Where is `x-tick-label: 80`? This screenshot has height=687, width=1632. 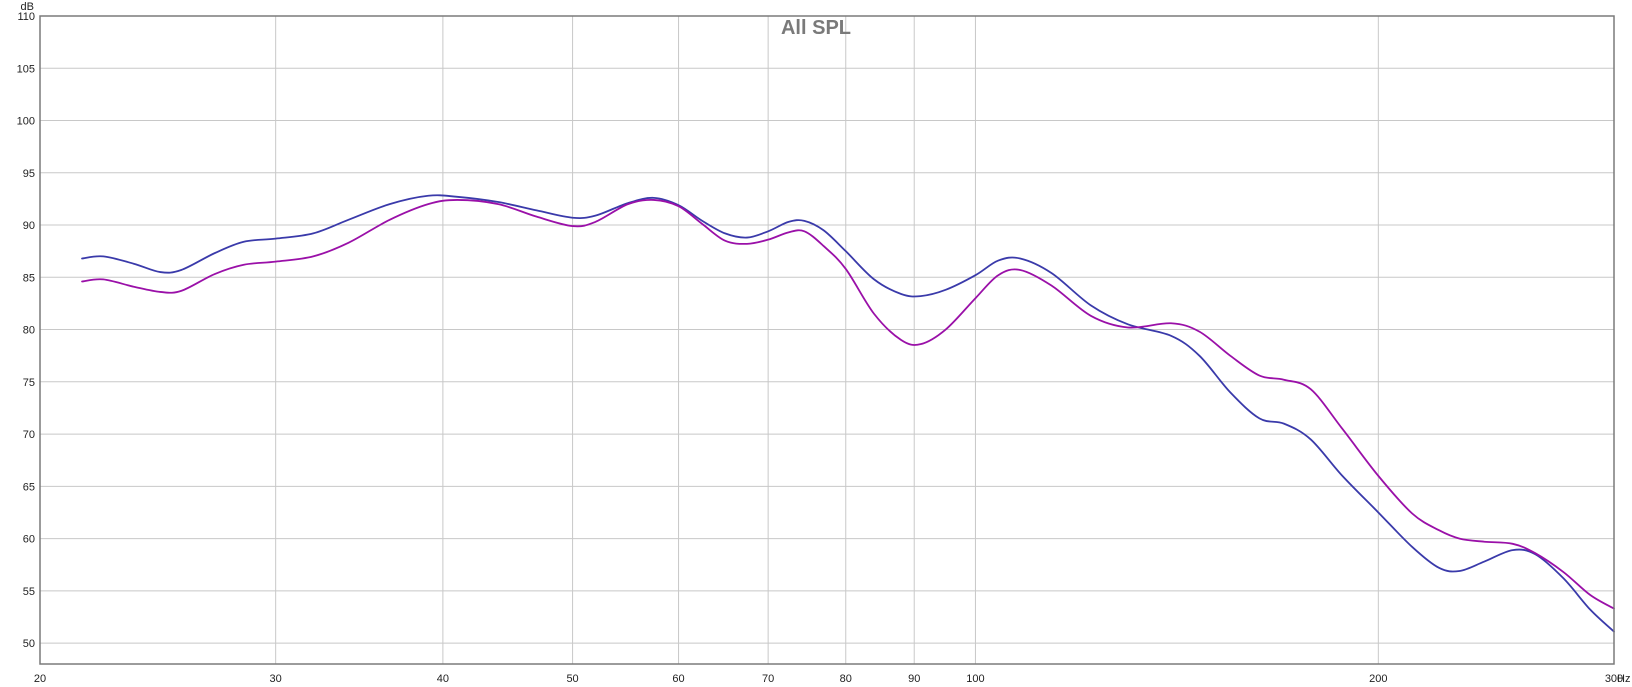
x-tick-label: 80 is located at coordinates (846, 679).